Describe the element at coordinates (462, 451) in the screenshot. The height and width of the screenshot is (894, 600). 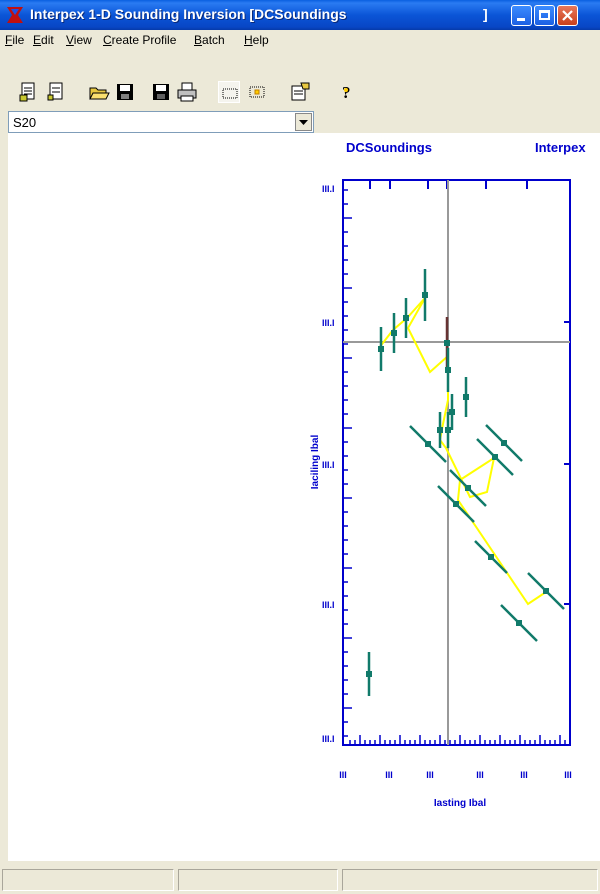
I see `model-line` at that location.